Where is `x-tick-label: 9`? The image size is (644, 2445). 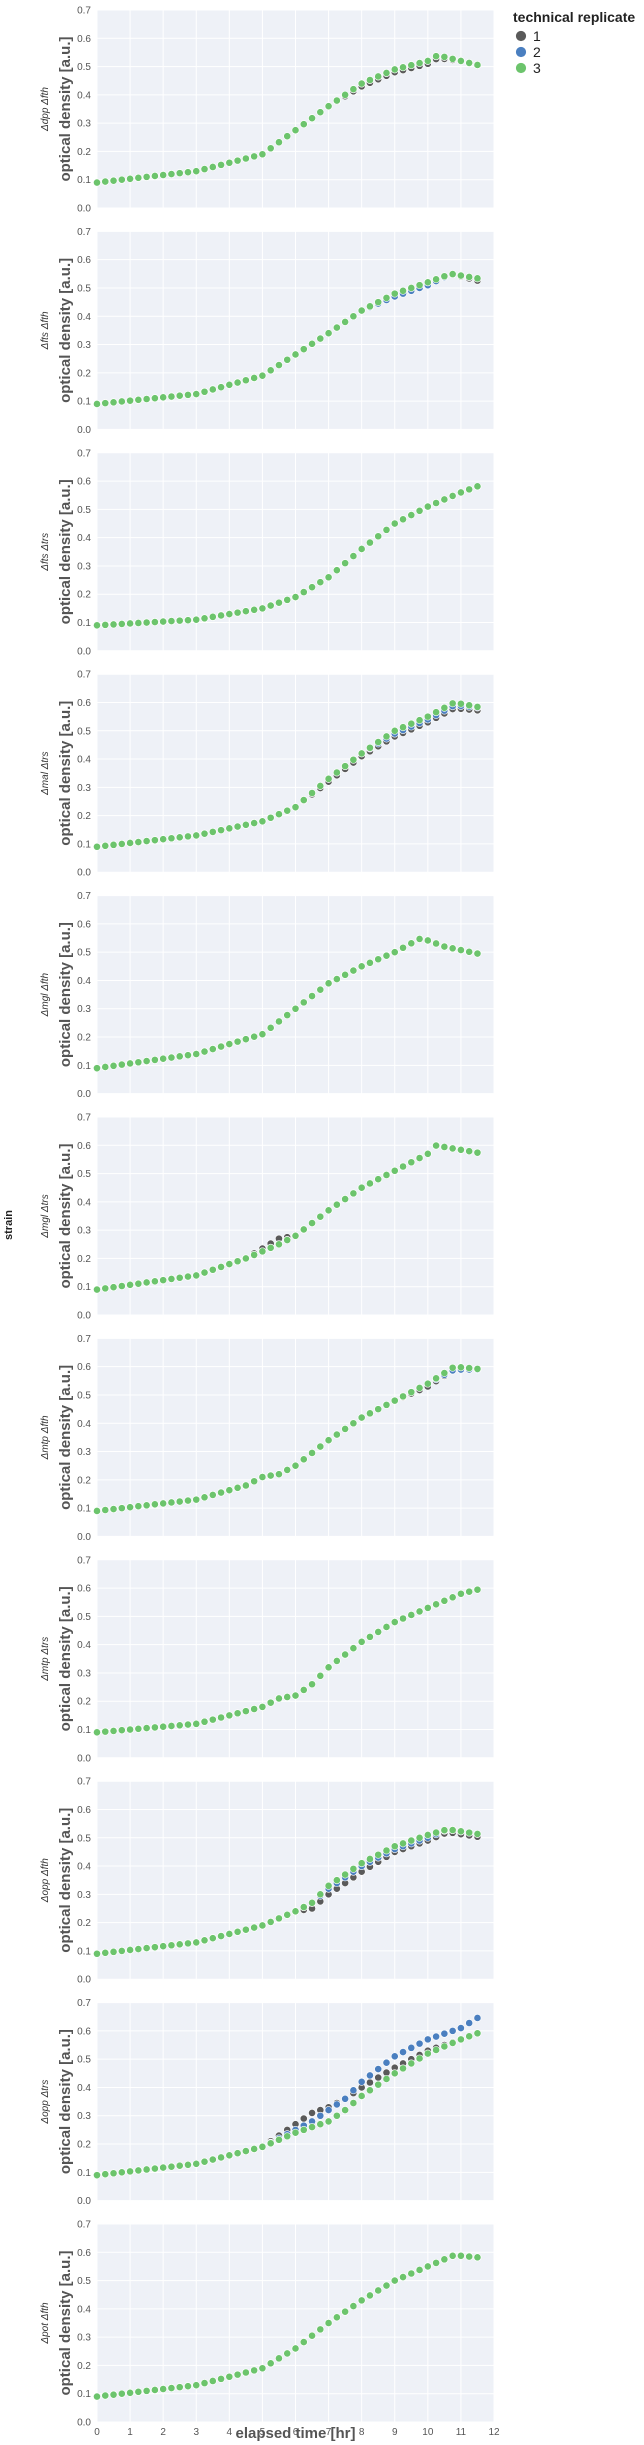
x-tick-label: 9 is located at coordinates (395, 2432).